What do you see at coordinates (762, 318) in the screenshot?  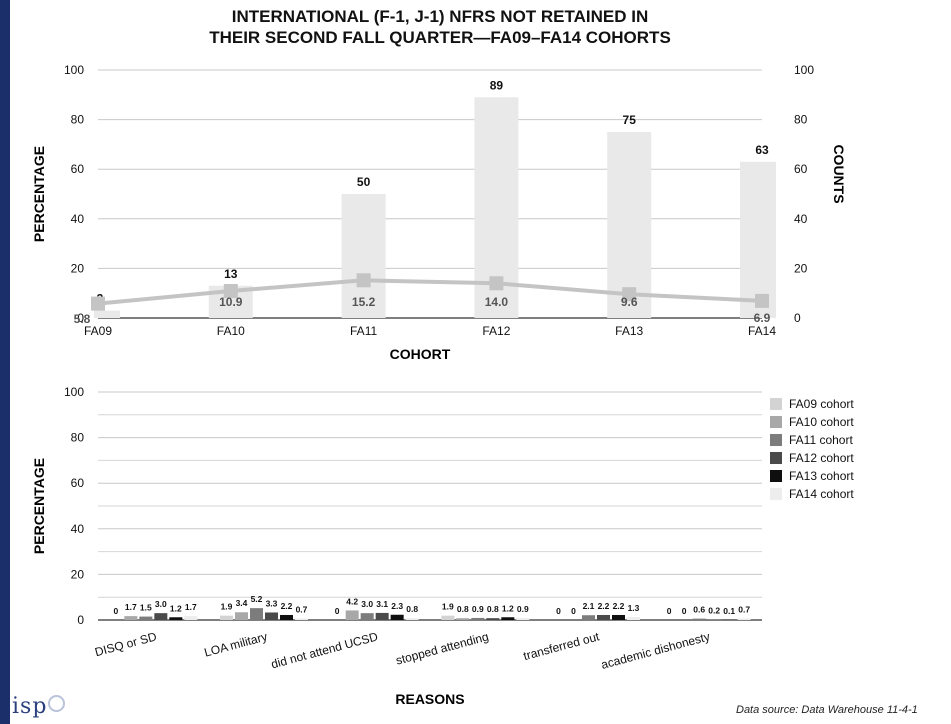 I see `percentage-label: 6.9` at bounding box center [762, 318].